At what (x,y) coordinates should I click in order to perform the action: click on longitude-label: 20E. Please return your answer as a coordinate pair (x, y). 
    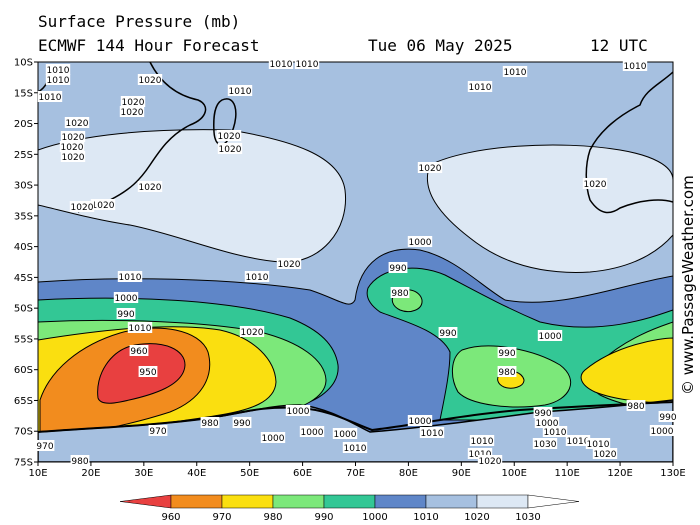
    Looking at the image, I should click on (90, 473).